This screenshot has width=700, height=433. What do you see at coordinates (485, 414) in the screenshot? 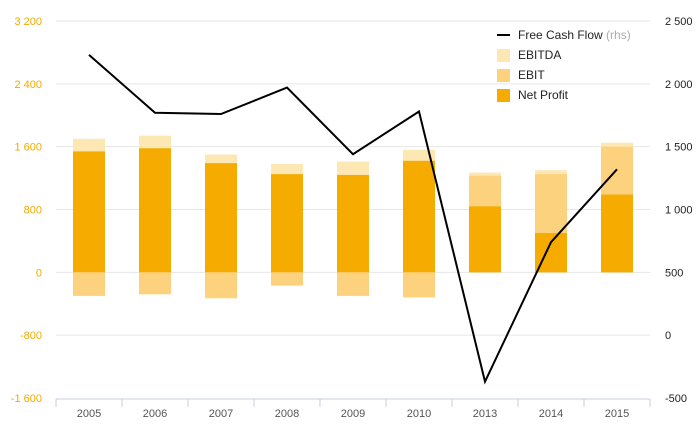
I see `x-tick-label: 2013` at bounding box center [485, 414].